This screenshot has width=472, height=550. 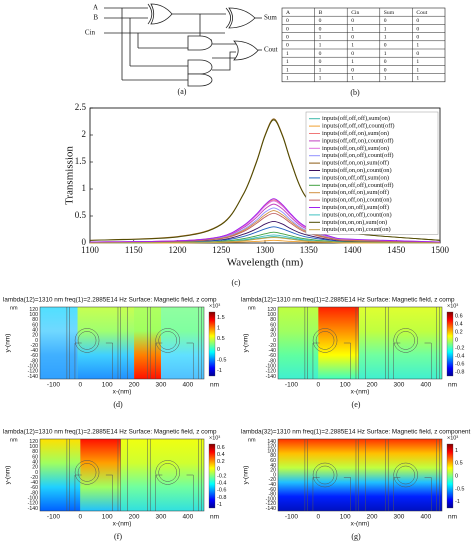 I want to click on caption: (d), so click(x=118, y=404).